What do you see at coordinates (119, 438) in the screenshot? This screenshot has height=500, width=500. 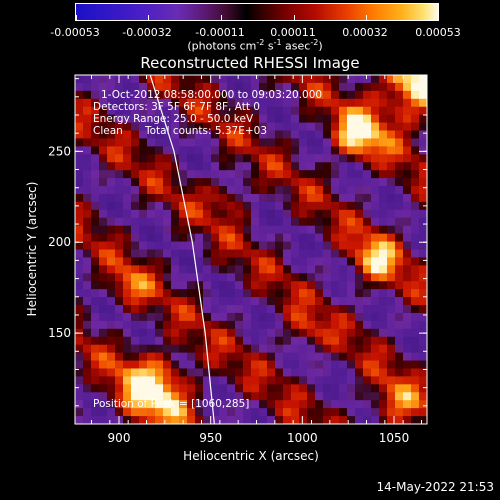 I see `tick-label: 900` at bounding box center [119, 438].